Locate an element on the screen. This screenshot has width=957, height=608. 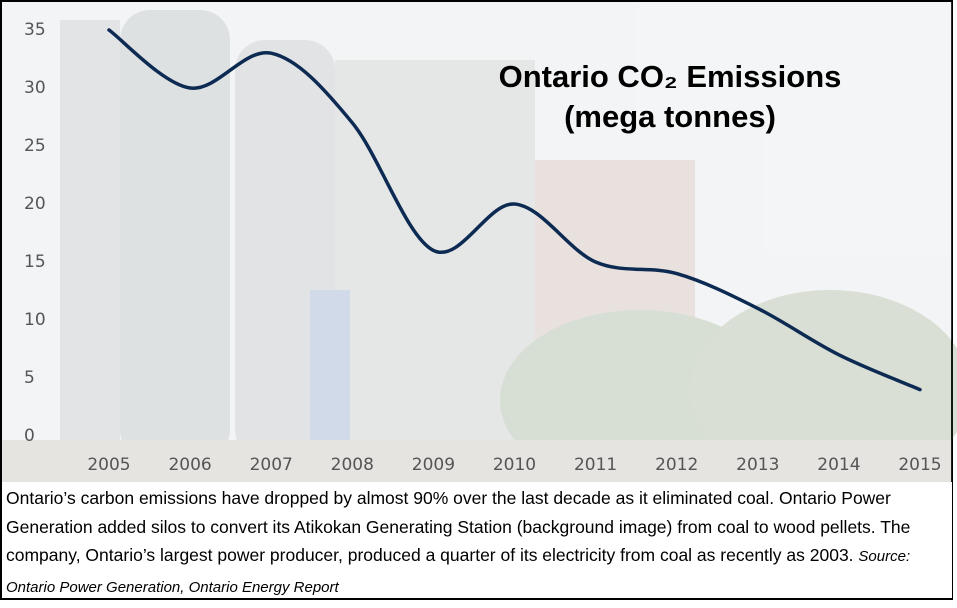
y-tick-label: 15 is located at coordinates (35, 262).